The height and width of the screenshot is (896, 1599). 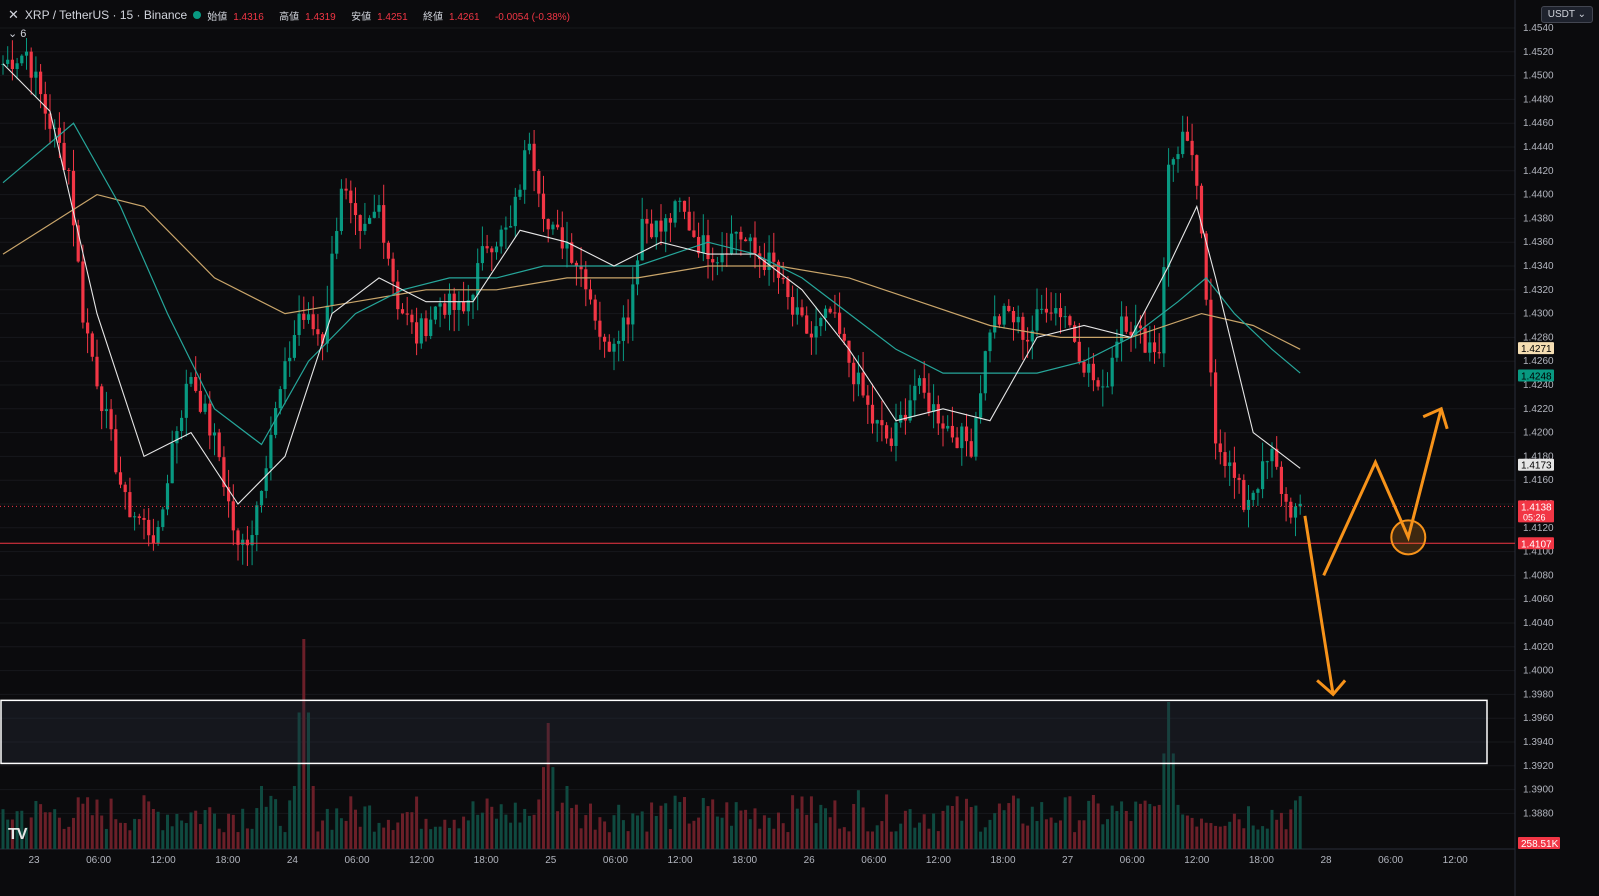 I want to click on support-zone, so click(x=744, y=732).